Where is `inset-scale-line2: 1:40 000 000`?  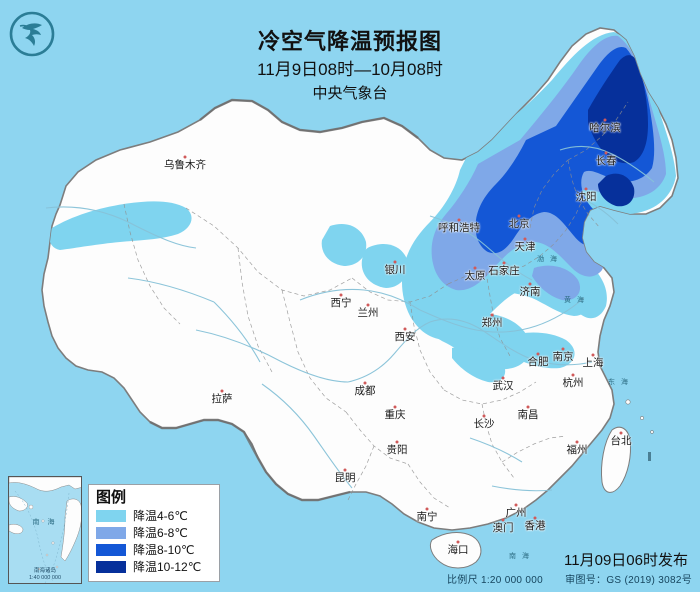 inset-scale-line2: 1:40 000 000 is located at coordinates (45, 578).